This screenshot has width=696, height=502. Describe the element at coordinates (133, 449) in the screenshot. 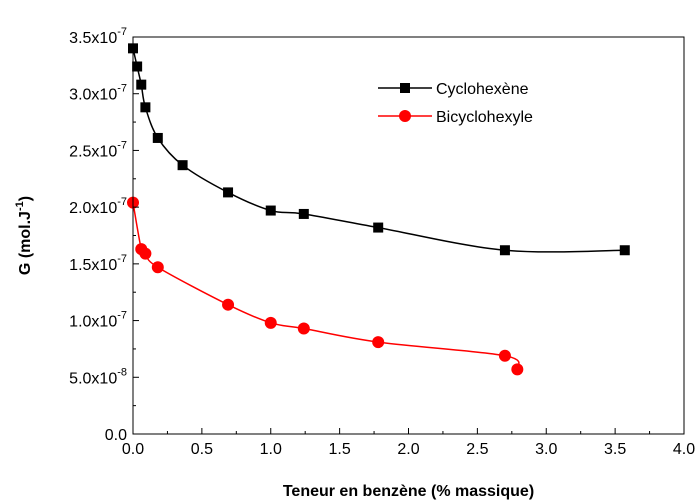

I see `x-tick-label: 0.0` at that location.